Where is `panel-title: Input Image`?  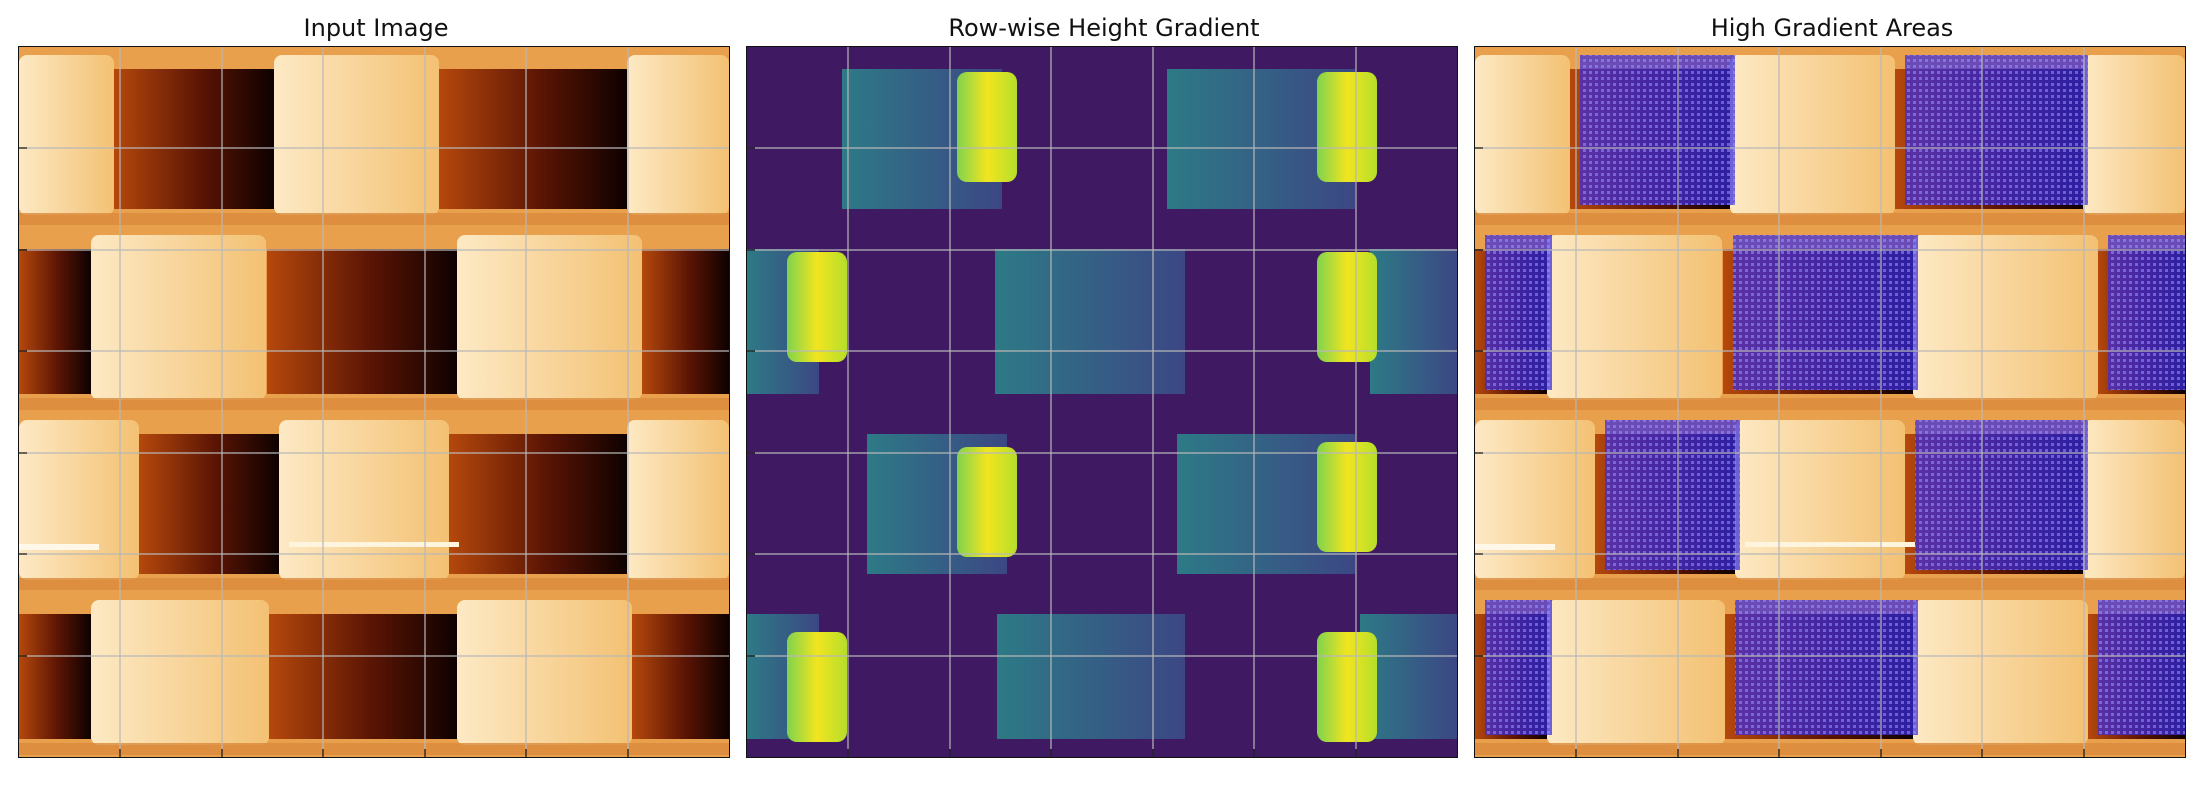
panel-title: Input Image is located at coordinates (376, 28).